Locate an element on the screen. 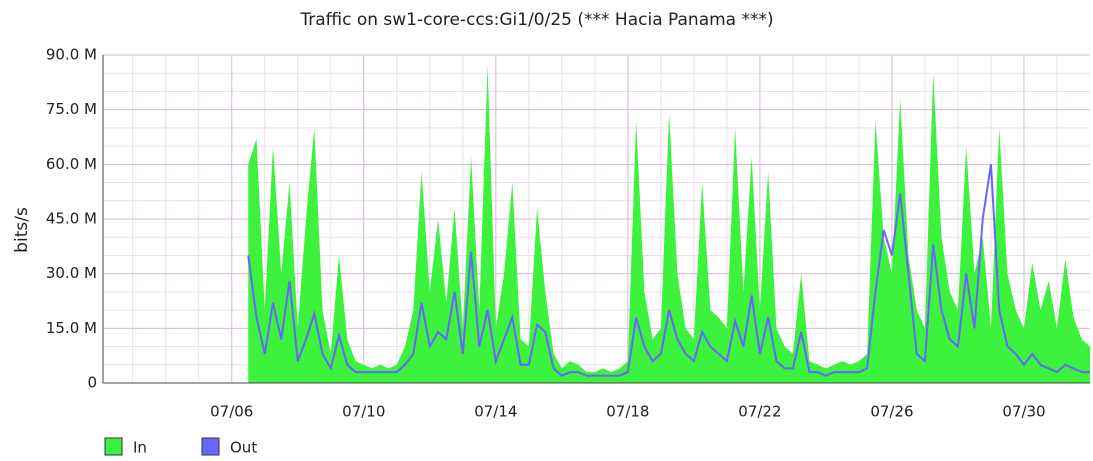 This screenshot has width=1093, height=461. x-tick-label: 07/10 is located at coordinates (363, 412).